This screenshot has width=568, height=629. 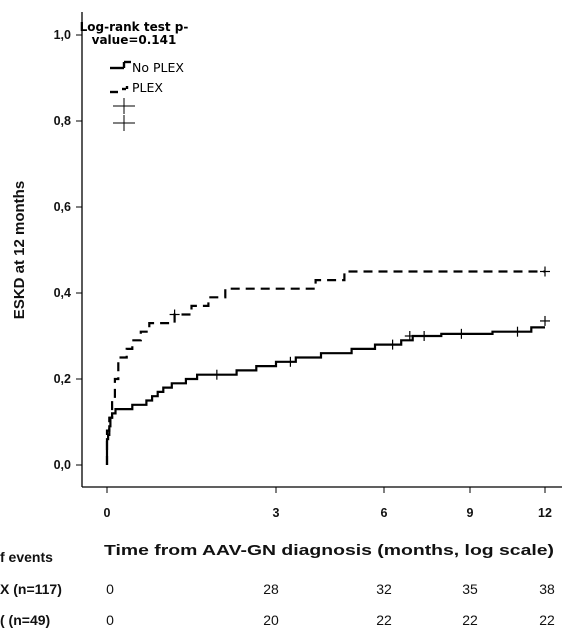 What do you see at coordinates (271, 589) in the screenshot?
I see `risk-cell: 28` at bounding box center [271, 589].